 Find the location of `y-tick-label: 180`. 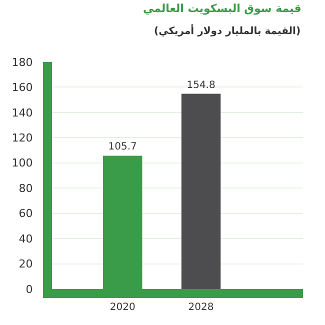

y-tick-label: 180 is located at coordinates (22, 62).